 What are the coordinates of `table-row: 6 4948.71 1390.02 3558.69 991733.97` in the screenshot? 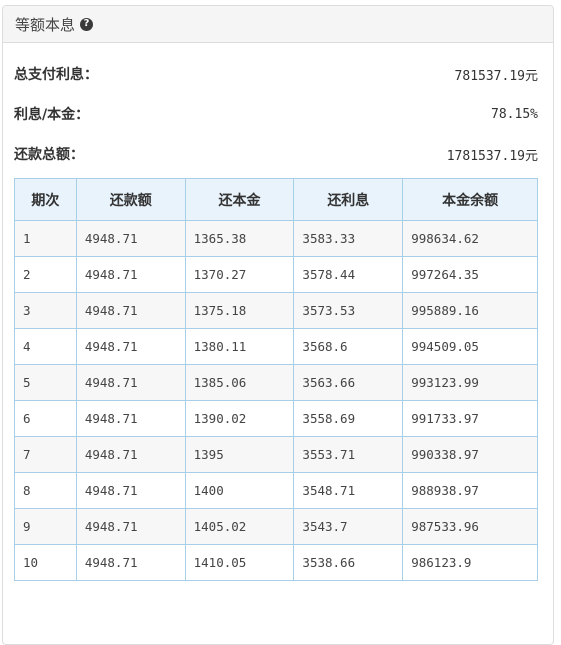 It's located at (276, 418).